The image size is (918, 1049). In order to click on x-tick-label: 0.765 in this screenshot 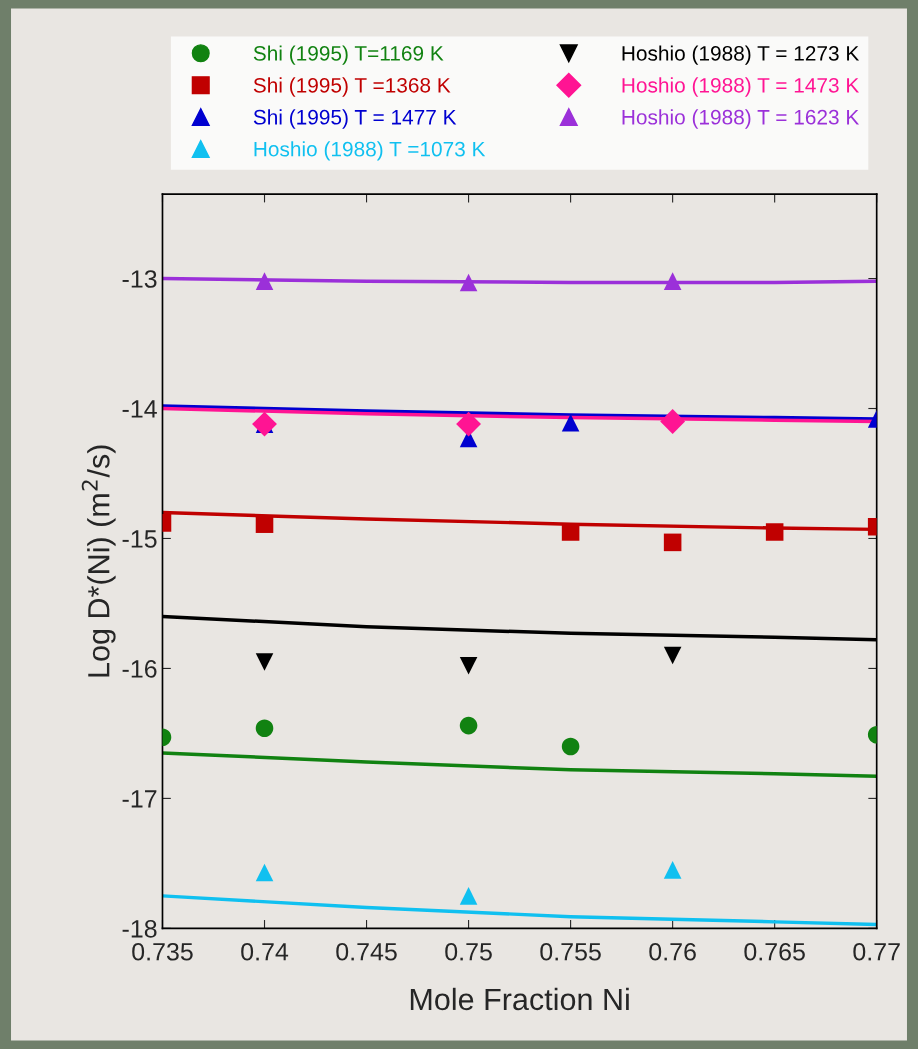, I will do `click(774, 951)`.